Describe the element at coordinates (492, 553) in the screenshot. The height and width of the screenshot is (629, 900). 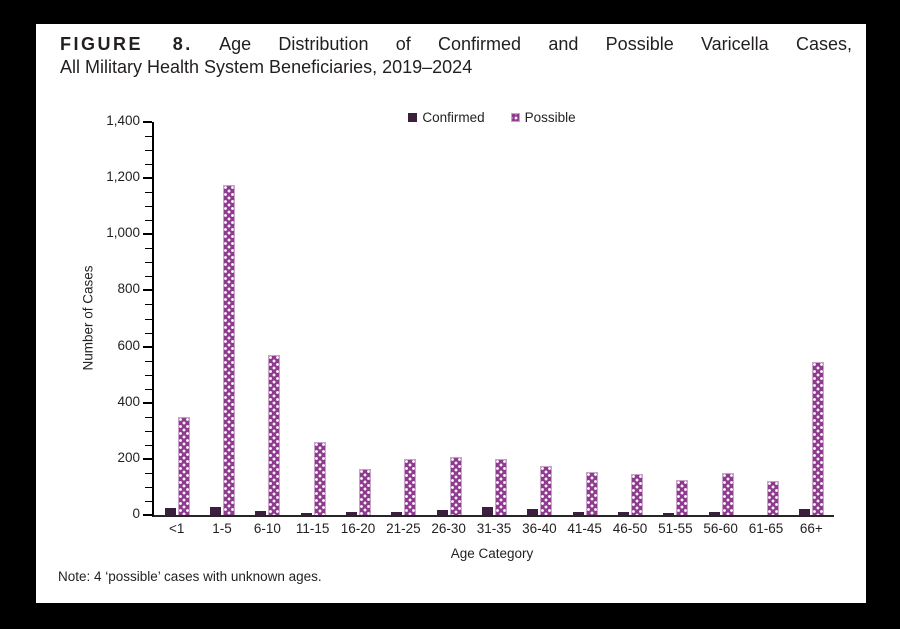
I see `x-axis-title: Age Category` at that location.